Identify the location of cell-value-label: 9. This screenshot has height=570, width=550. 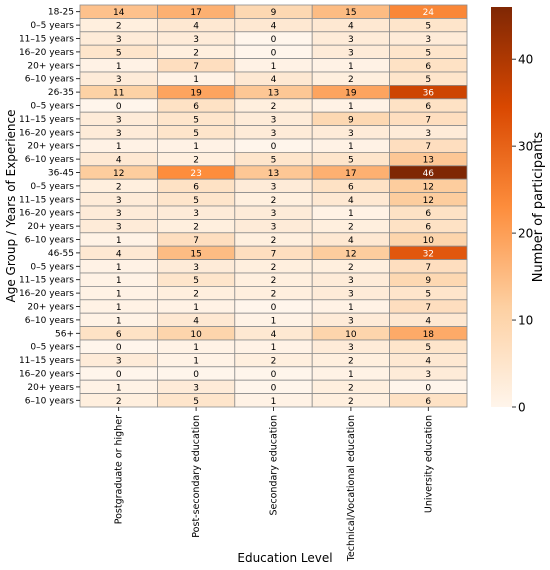
(428, 281).